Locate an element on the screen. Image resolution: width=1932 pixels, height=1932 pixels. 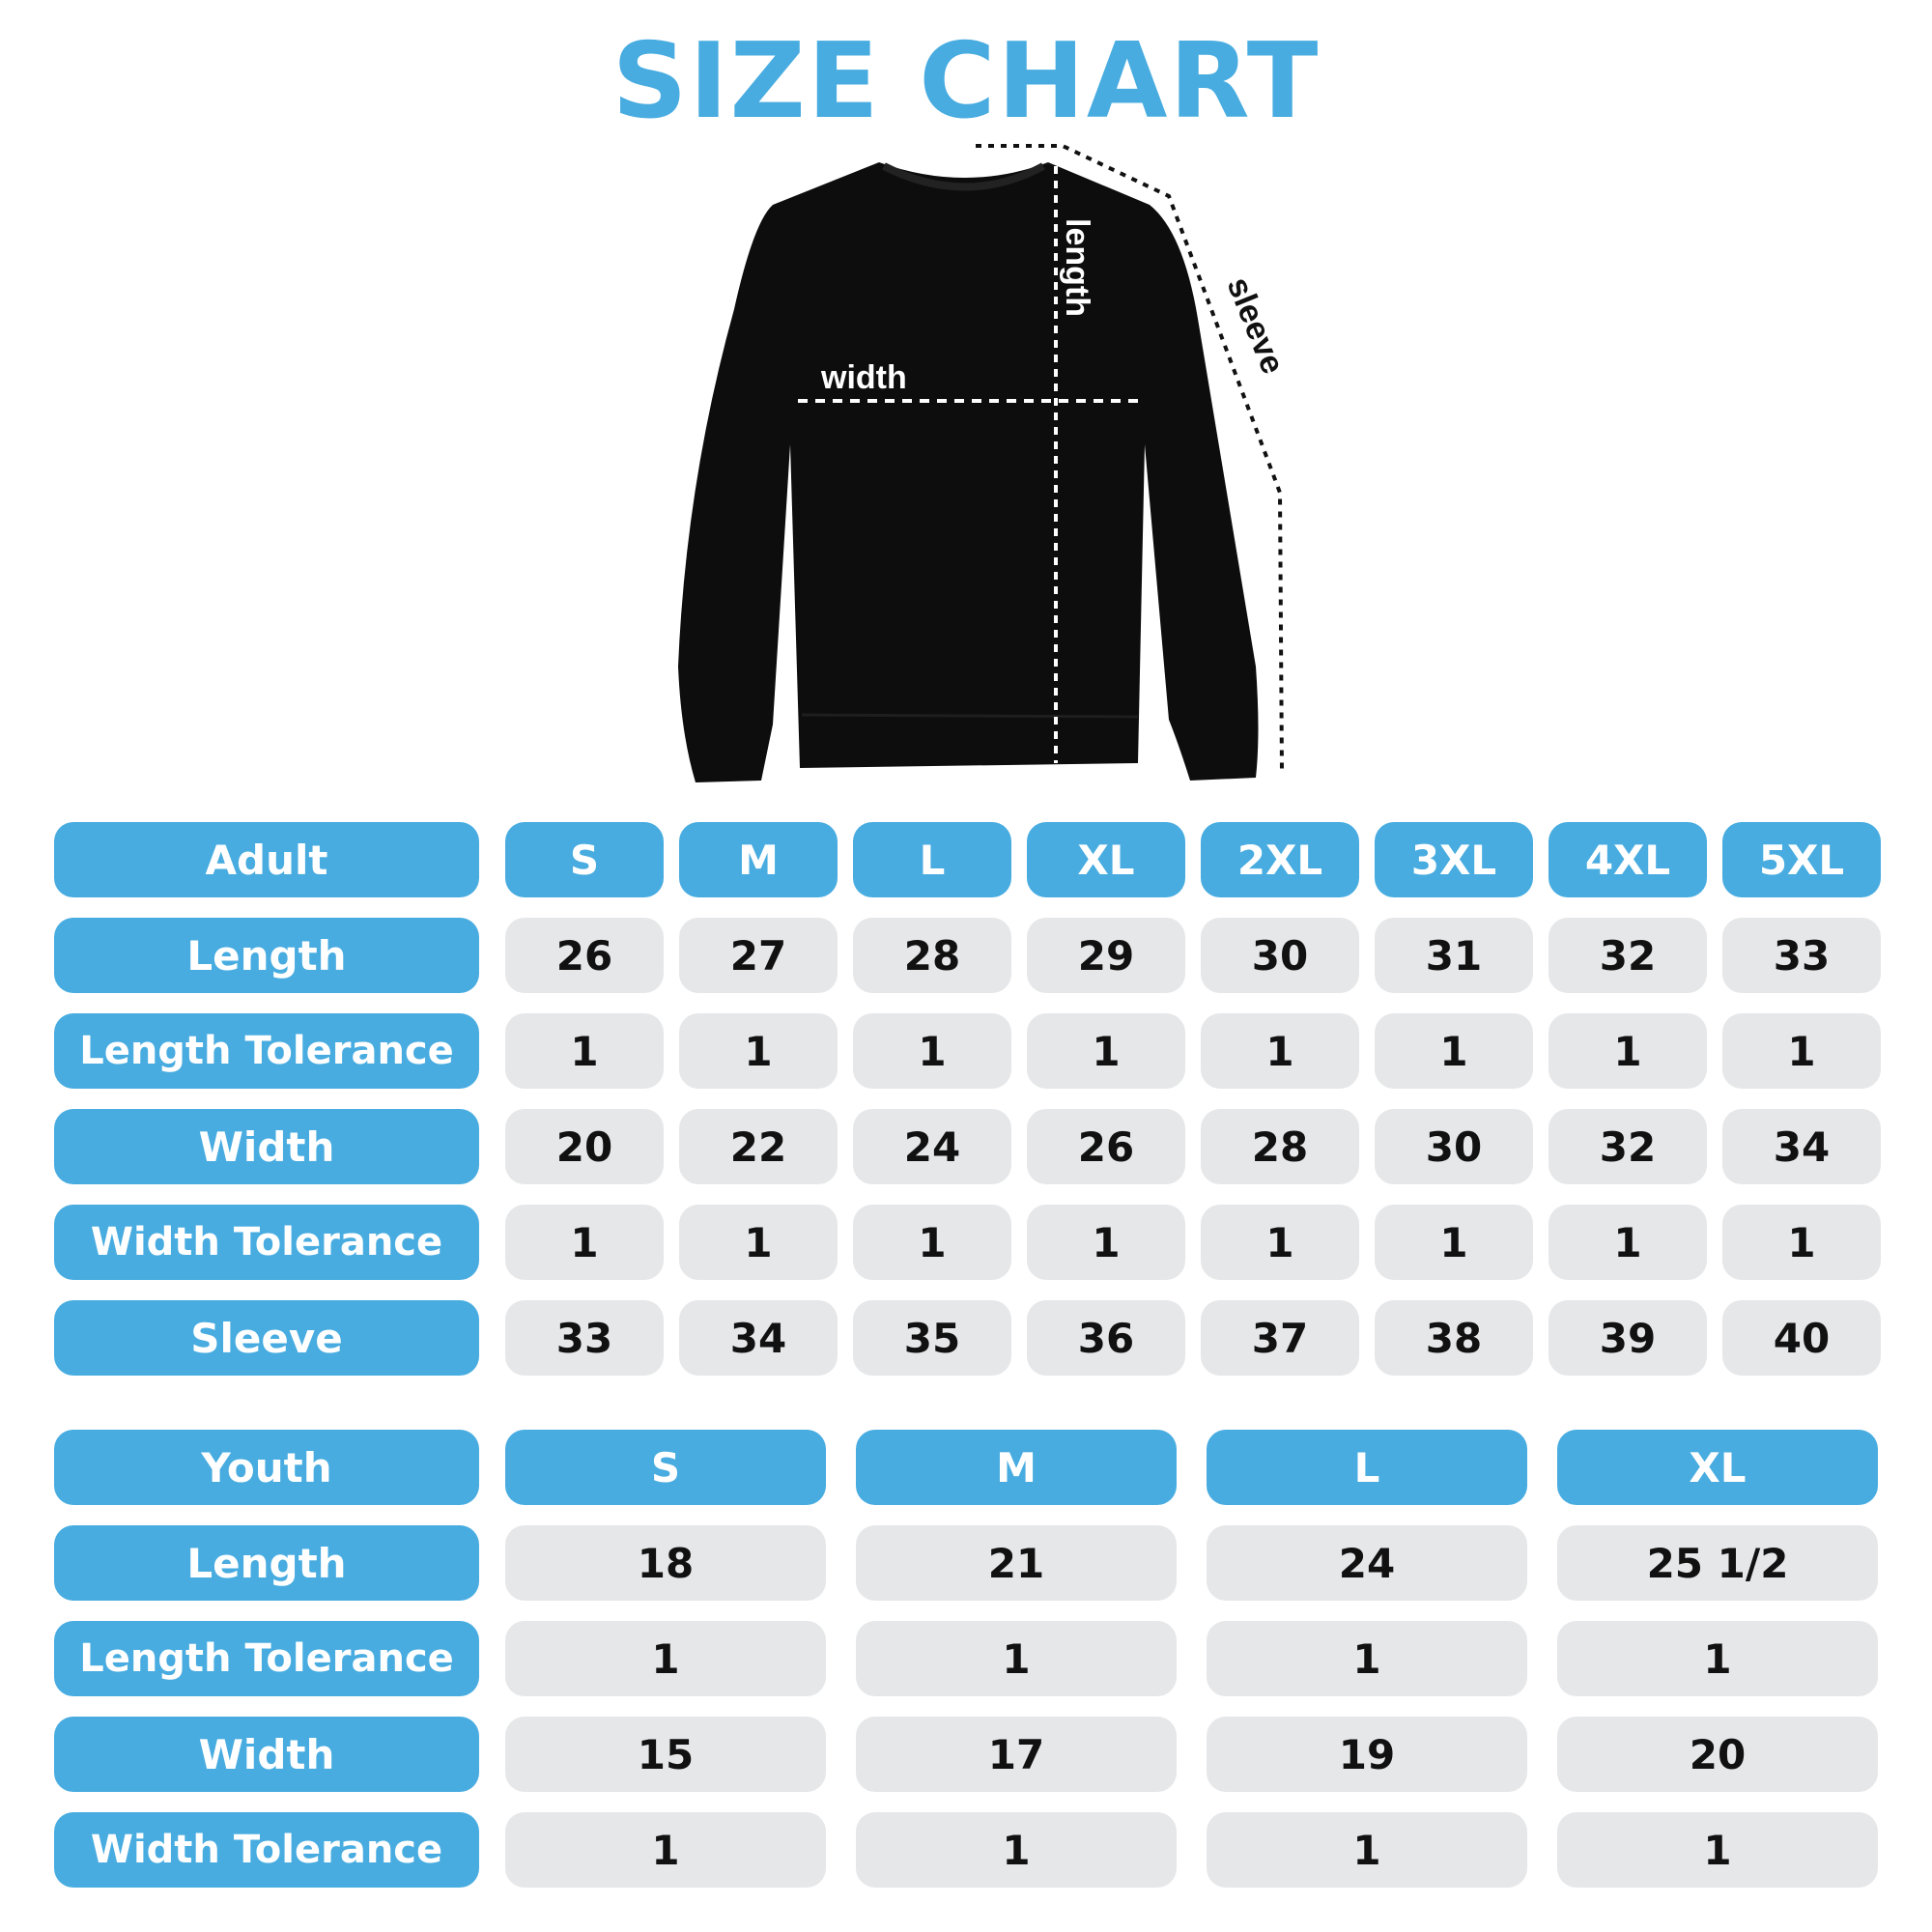
sweater-diagram: width length sleeve is located at coordinates (985, 463).